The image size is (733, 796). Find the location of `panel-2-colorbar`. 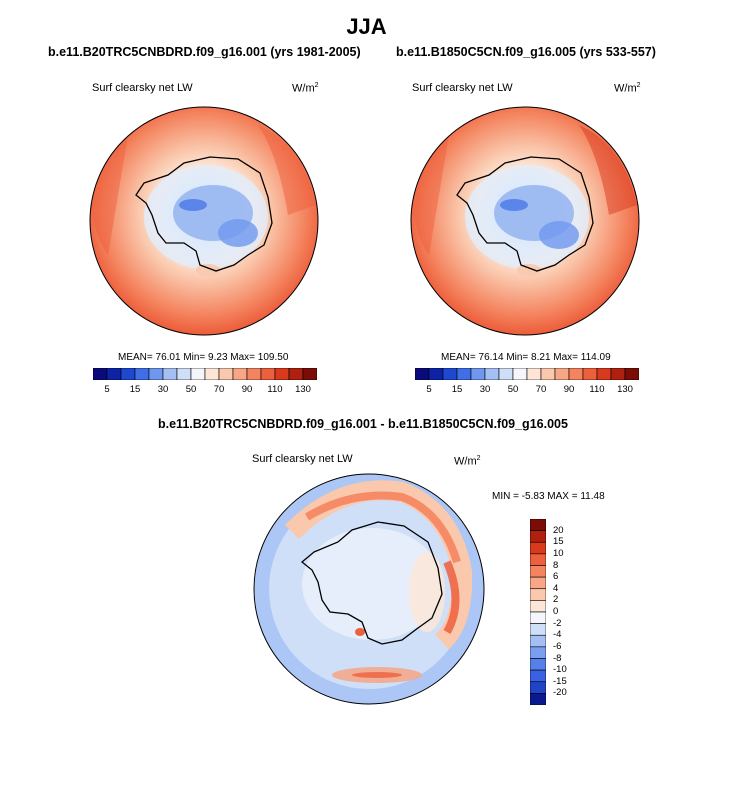

panel-2-colorbar is located at coordinates (527, 374).